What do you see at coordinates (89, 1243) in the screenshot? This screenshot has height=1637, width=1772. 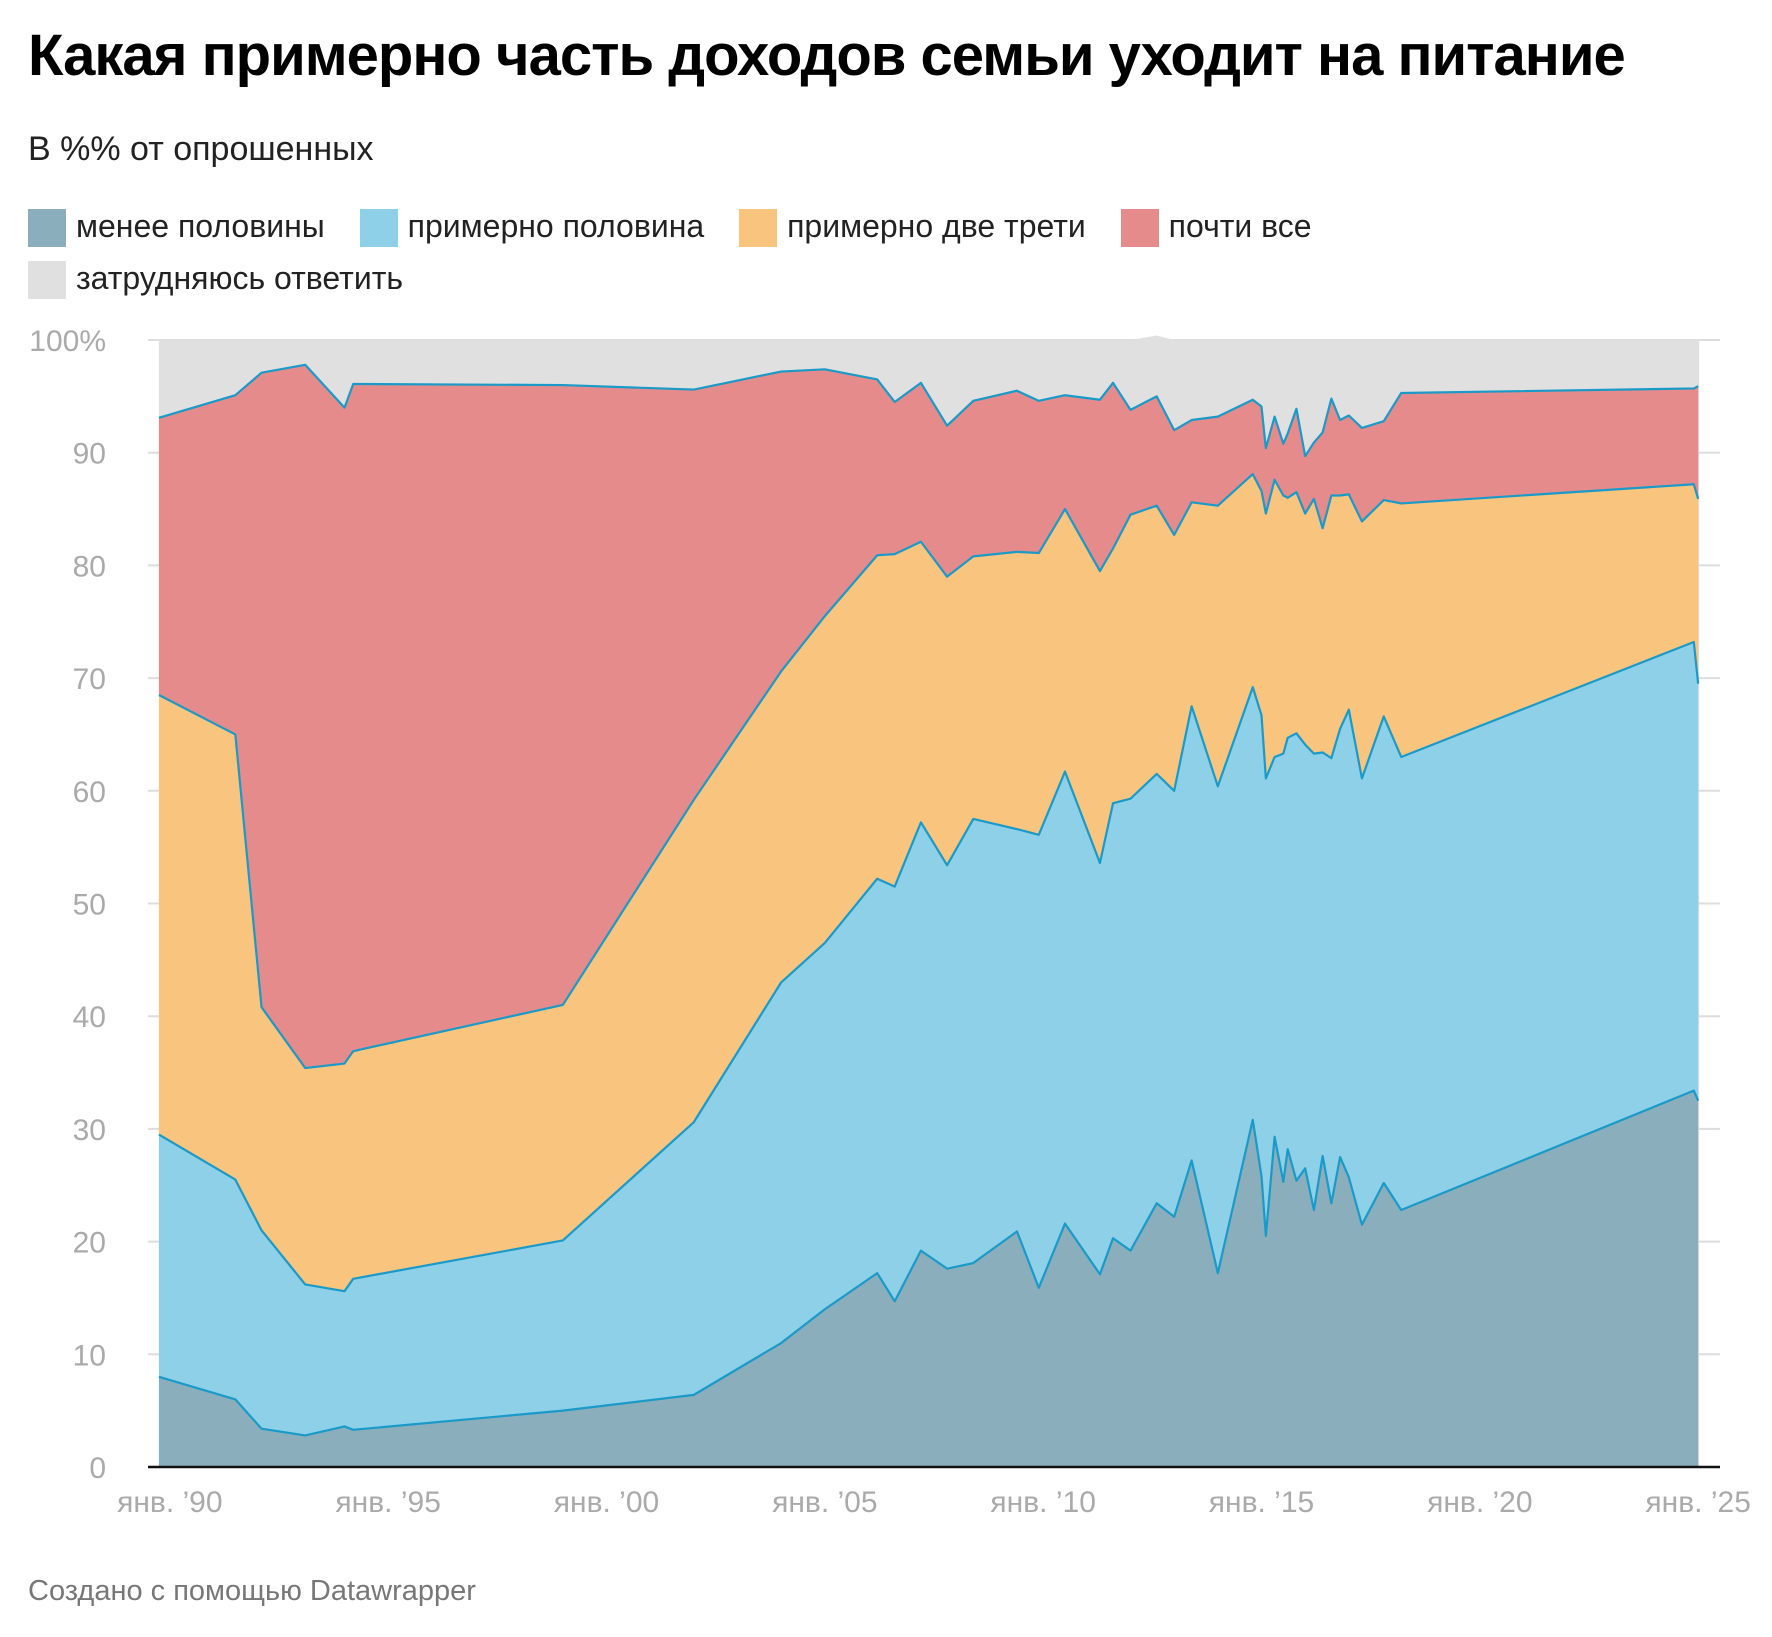 I see `y-tick-label: 20` at bounding box center [89, 1243].